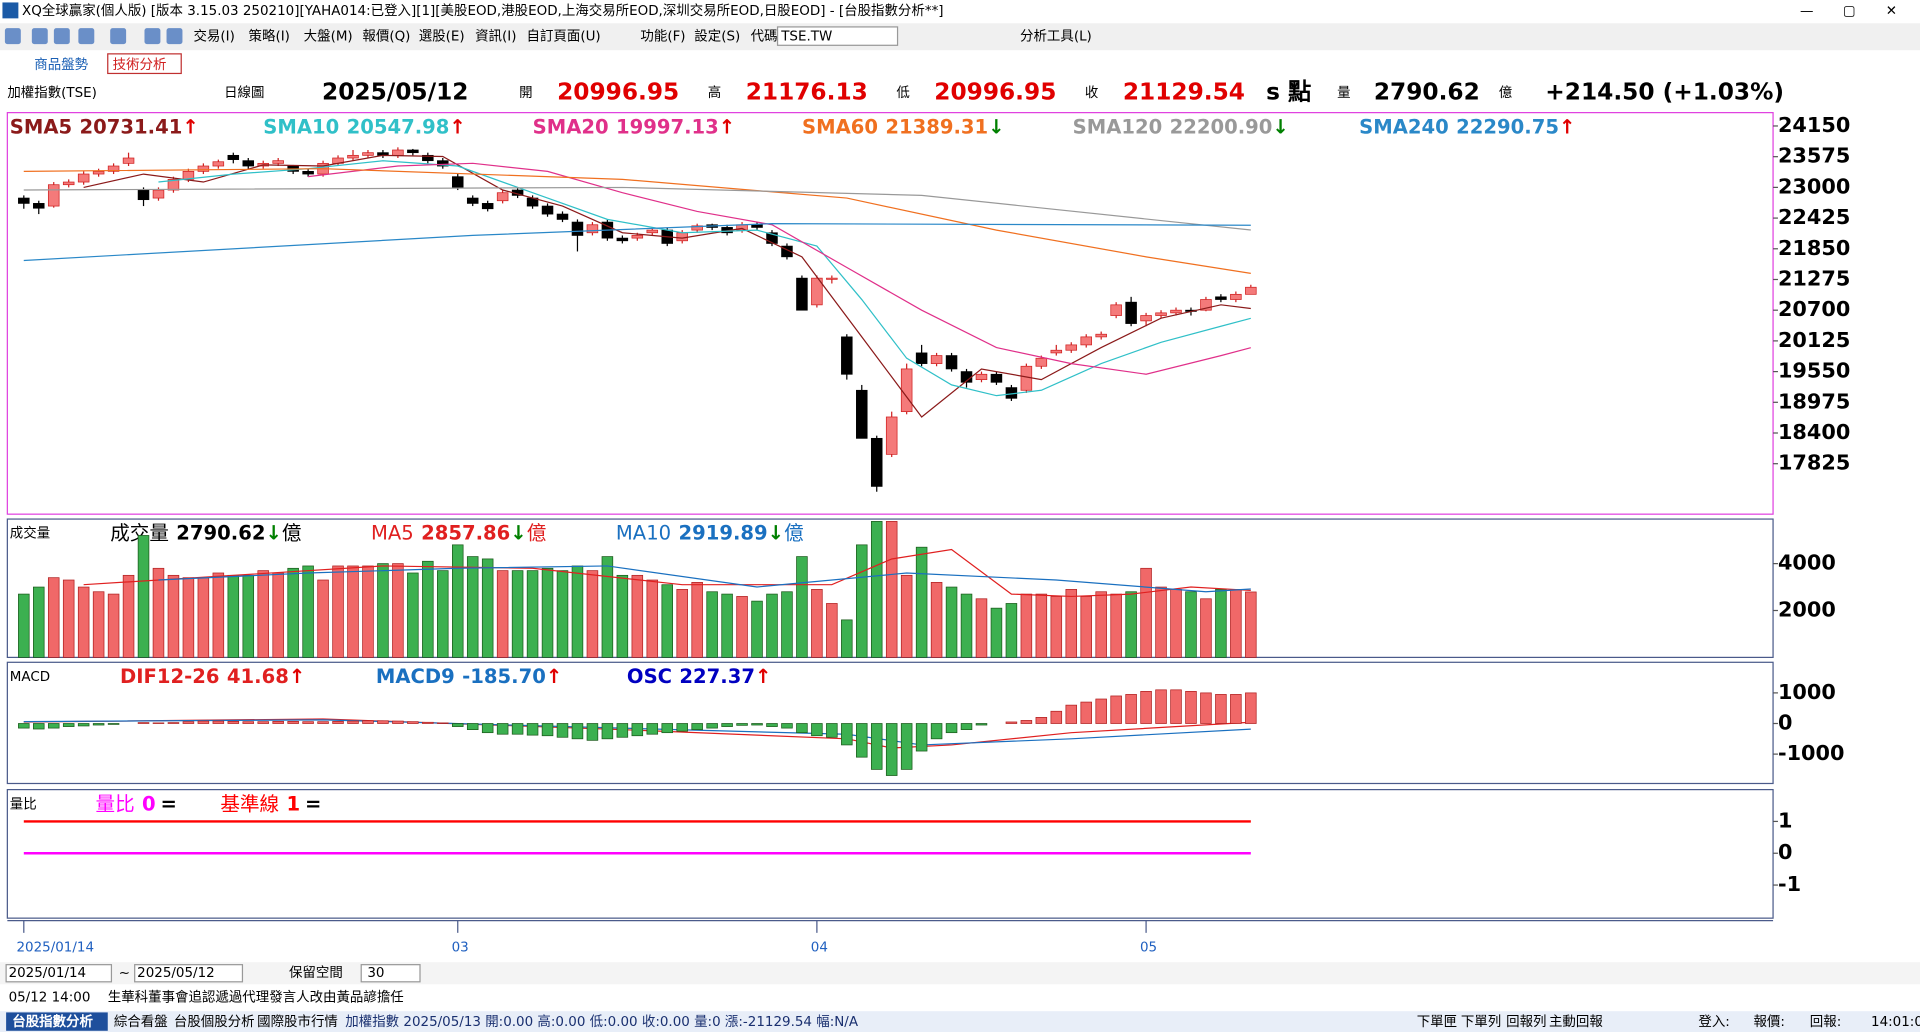 Image resolution: width=1920 pixels, height=1032 pixels. What do you see at coordinates (294, 803) in the screenshot?
I see `legend-value: 1` at bounding box center [294, 803].